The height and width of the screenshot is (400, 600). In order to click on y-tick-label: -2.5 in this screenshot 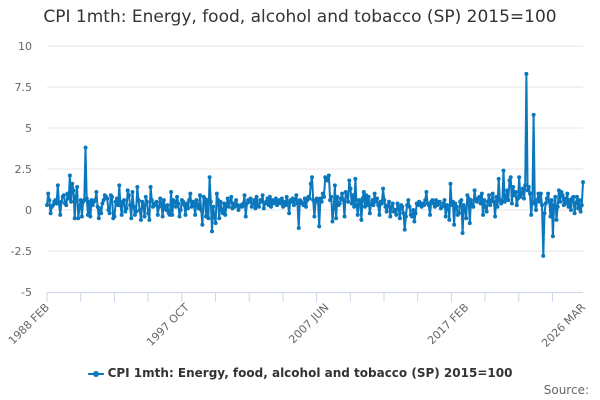, I will do `click(21, 251)`.